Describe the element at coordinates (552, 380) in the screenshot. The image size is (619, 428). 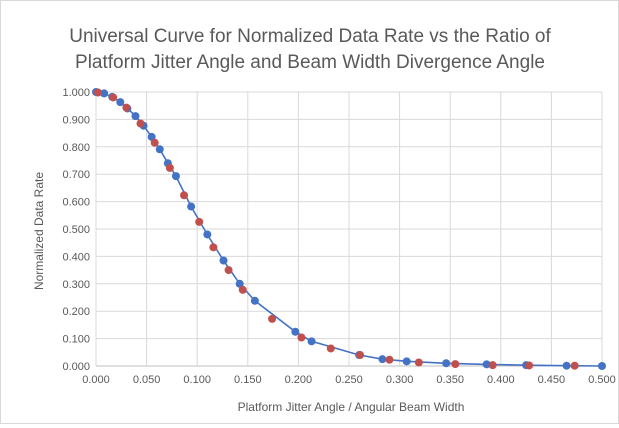
I see `x-tick-label: 0.450` at that location.